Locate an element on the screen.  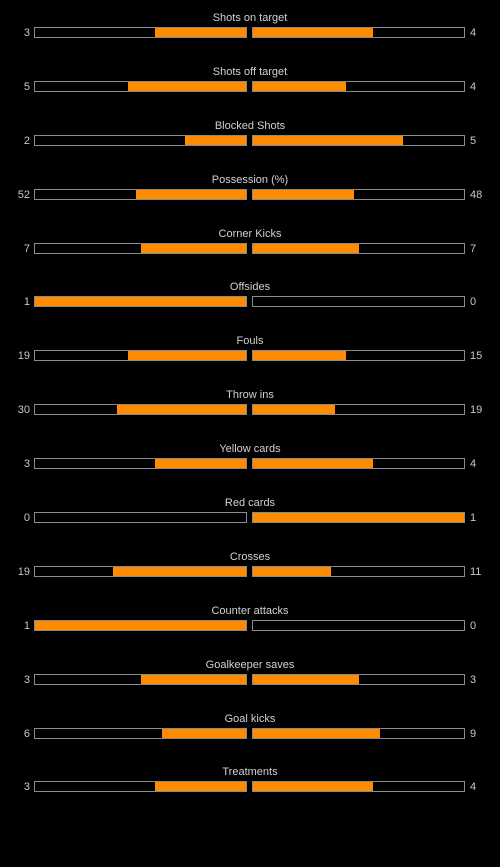
stat-row-fouls: Fouls 19 15 is located at coordinates (250, 362).